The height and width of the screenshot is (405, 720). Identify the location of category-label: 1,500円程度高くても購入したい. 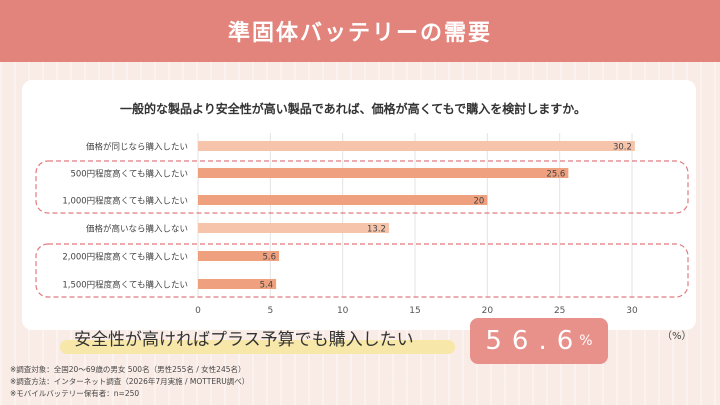
(125, 285).